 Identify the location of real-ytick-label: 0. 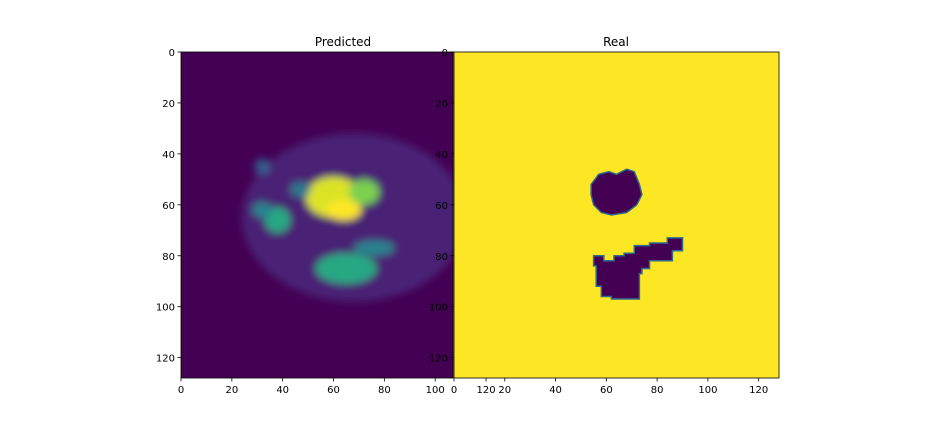
(445, 53).